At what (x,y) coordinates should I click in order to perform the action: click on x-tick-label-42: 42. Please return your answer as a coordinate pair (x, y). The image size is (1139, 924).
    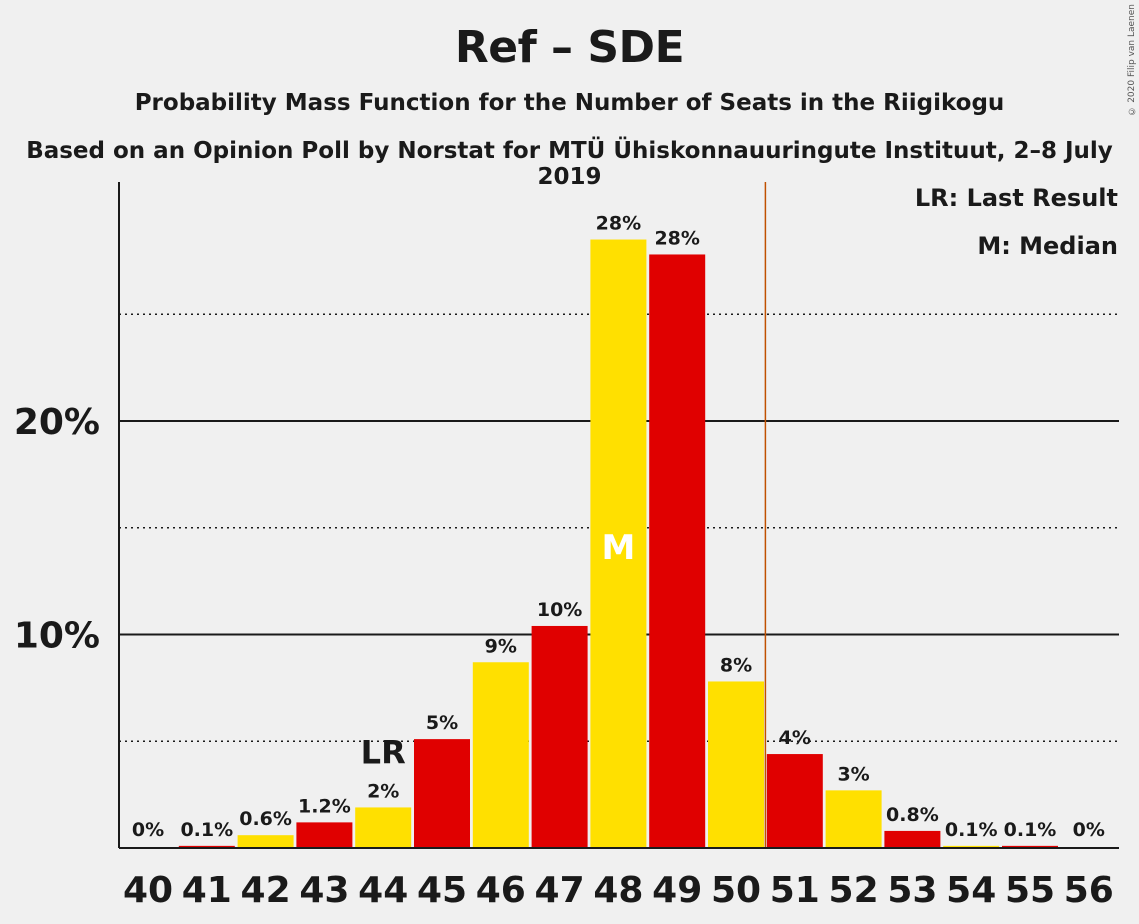
    Looking at the image, I should click on (266, 890).